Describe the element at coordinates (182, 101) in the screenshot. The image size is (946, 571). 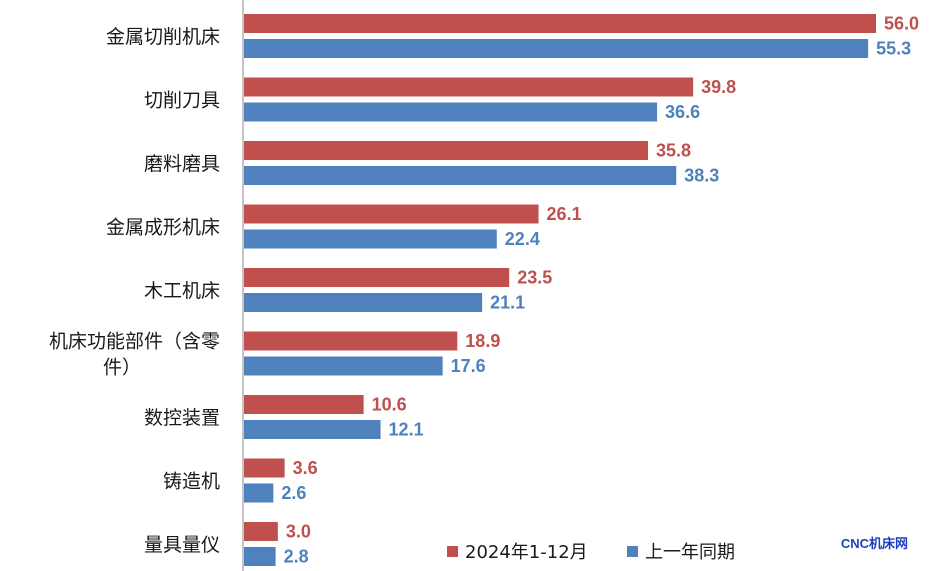
I see `category-label-1: 切削刀具` at that location.